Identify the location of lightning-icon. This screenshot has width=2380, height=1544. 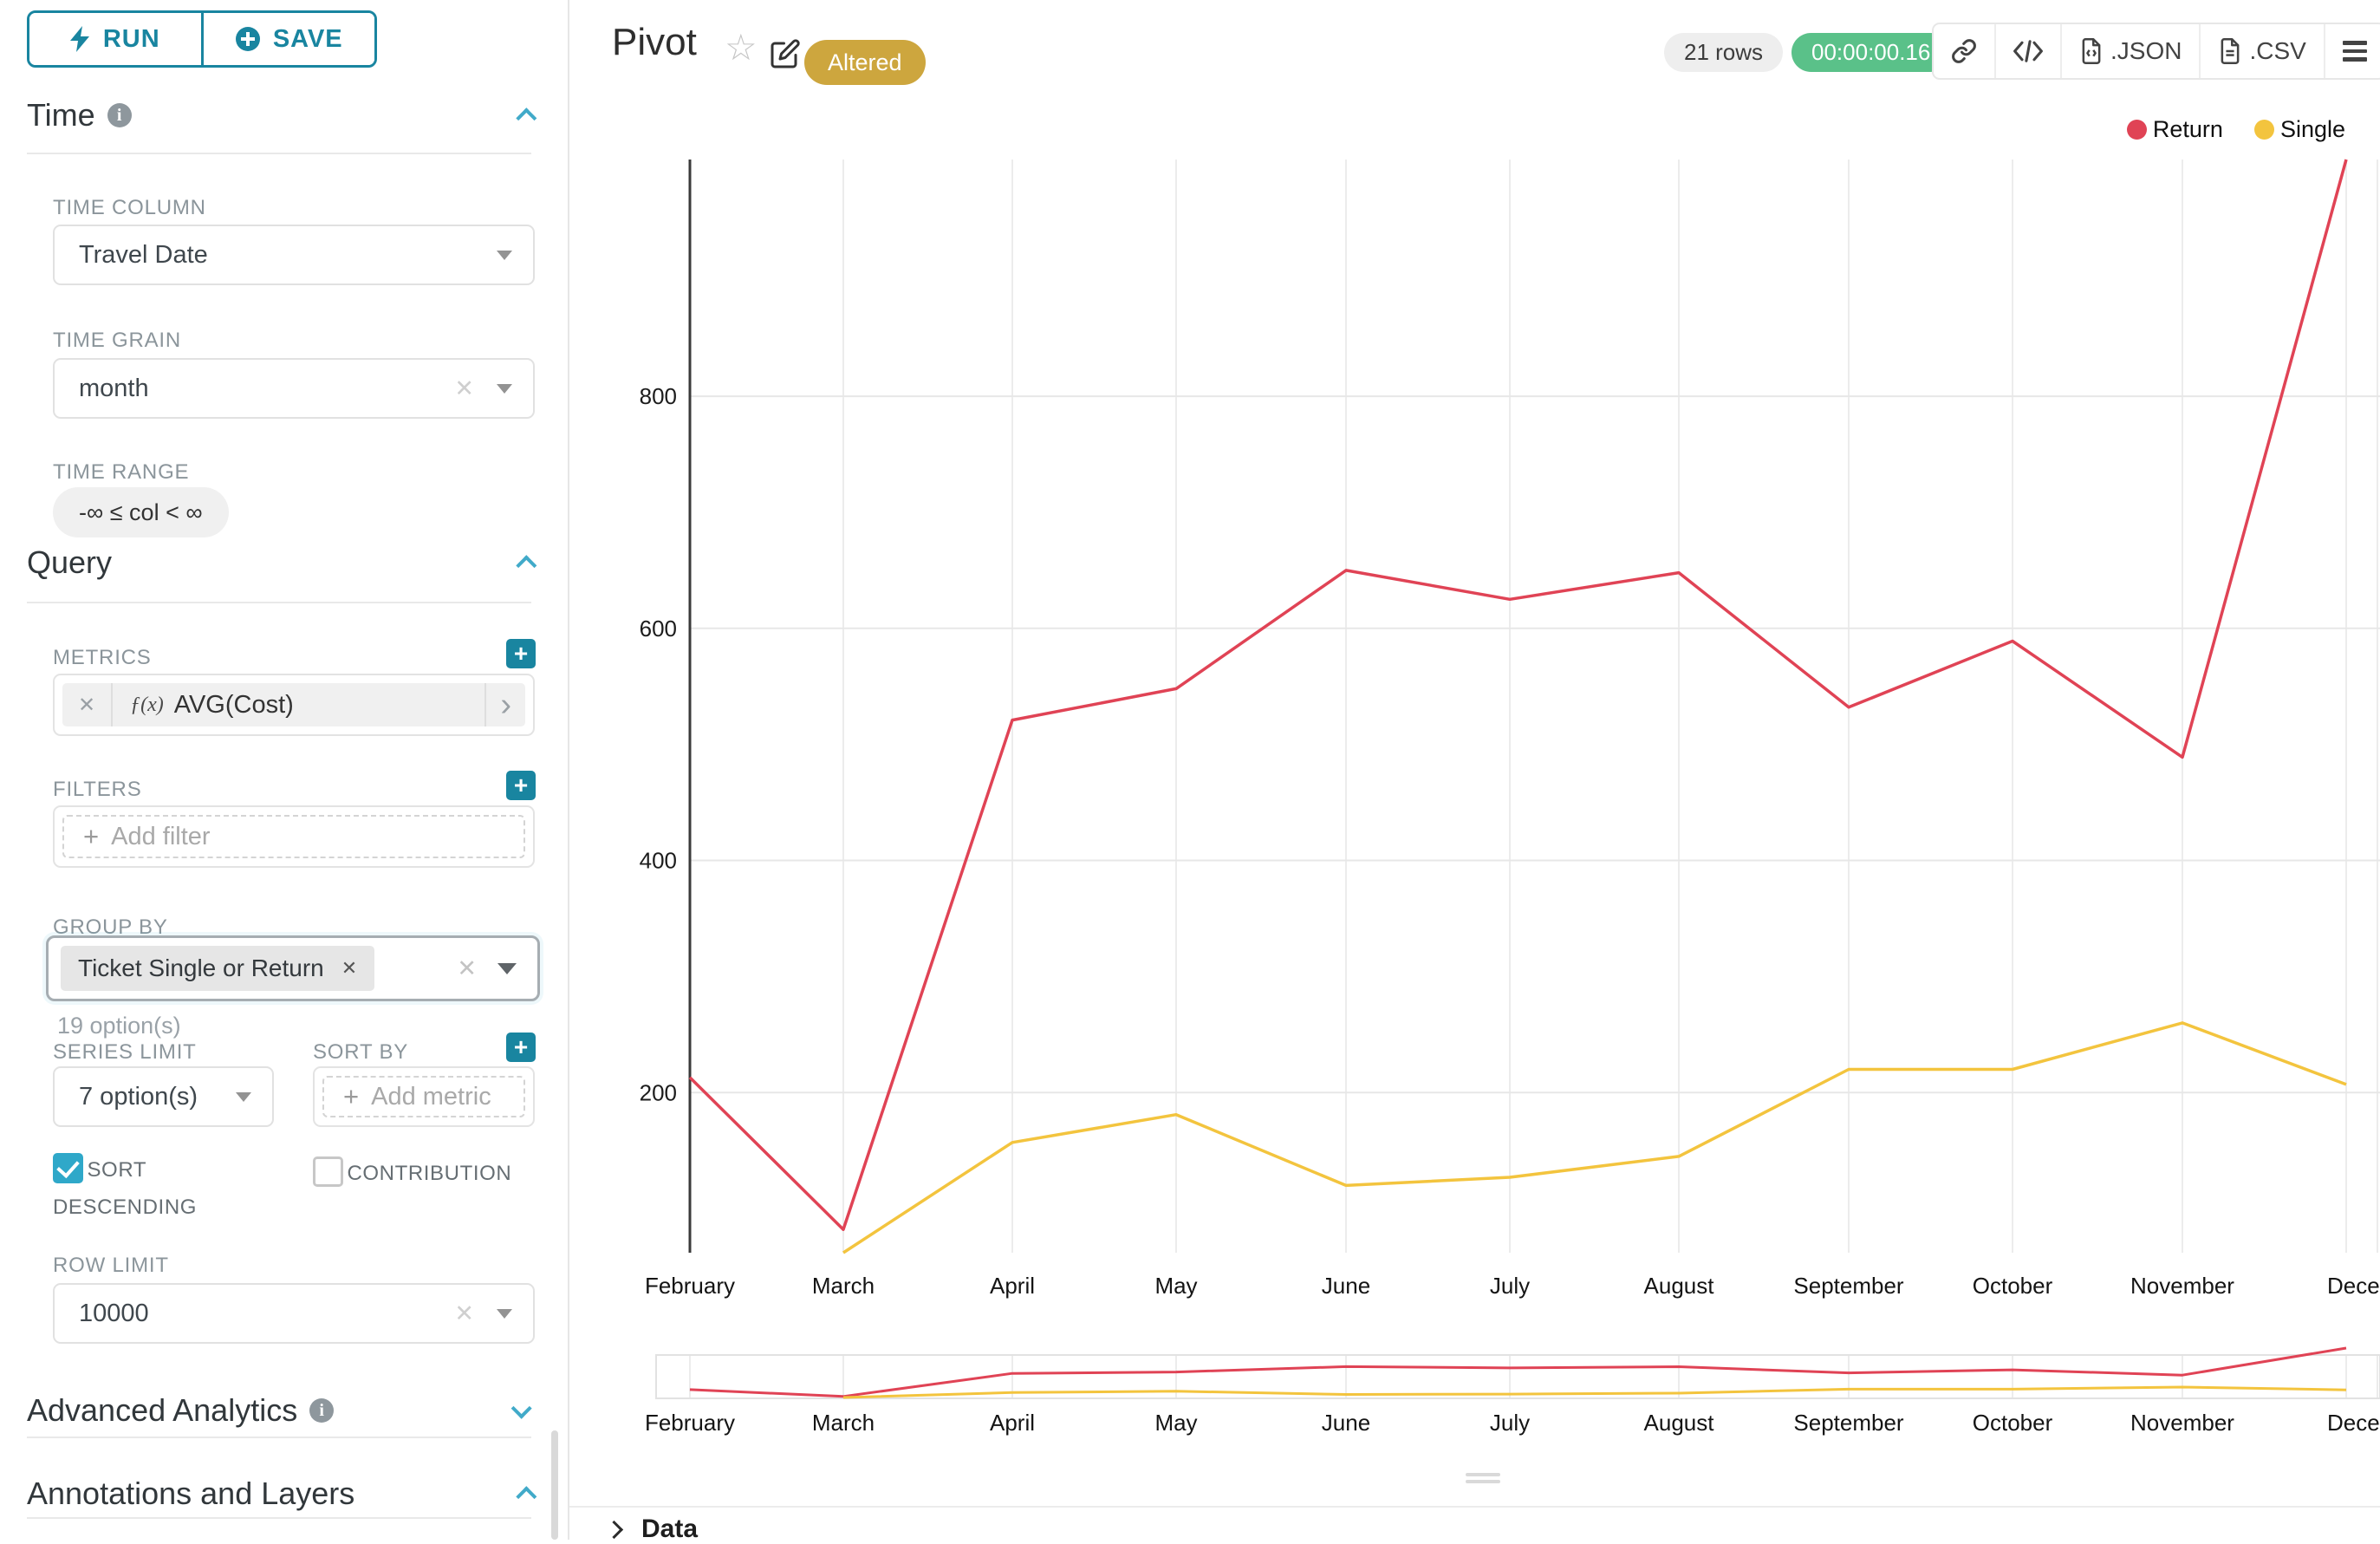
(79, 39).